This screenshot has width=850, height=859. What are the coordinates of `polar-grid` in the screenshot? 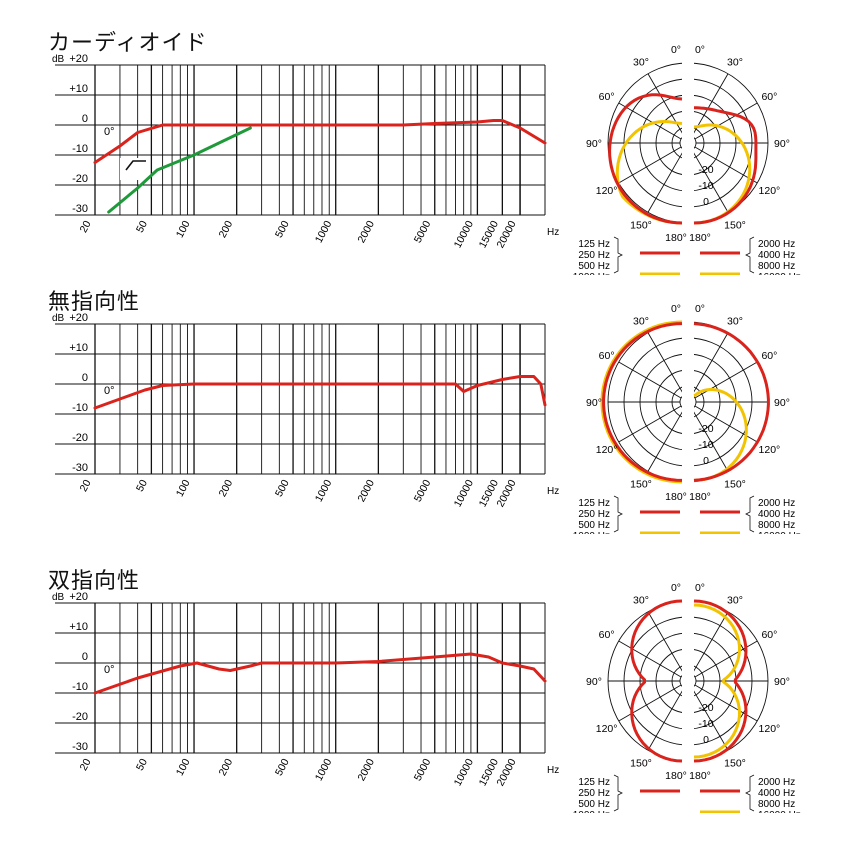 It's located at (688, 402).